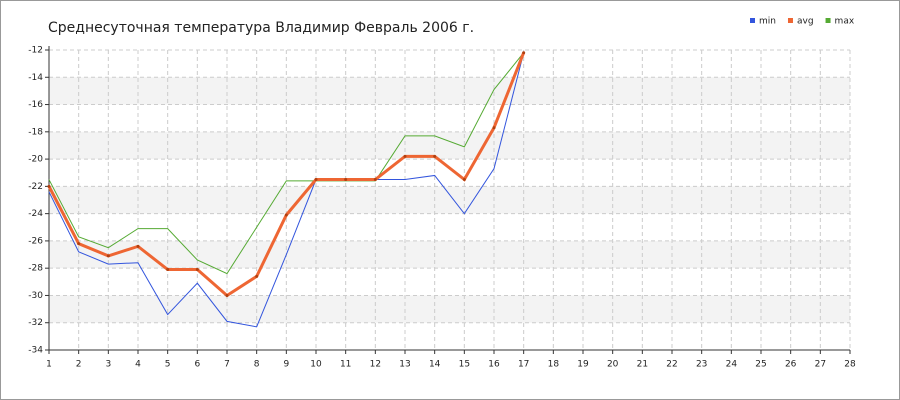  I want to click on x-tick-label: 17, so click(523, 365).